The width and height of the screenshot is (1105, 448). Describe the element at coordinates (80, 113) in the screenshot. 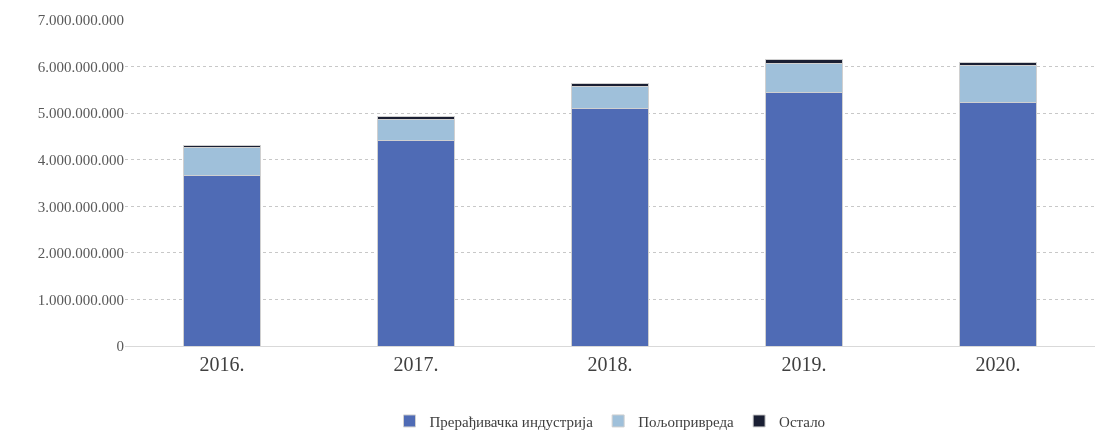

I see `y-tick-label: 5.000.000.000` at that location.